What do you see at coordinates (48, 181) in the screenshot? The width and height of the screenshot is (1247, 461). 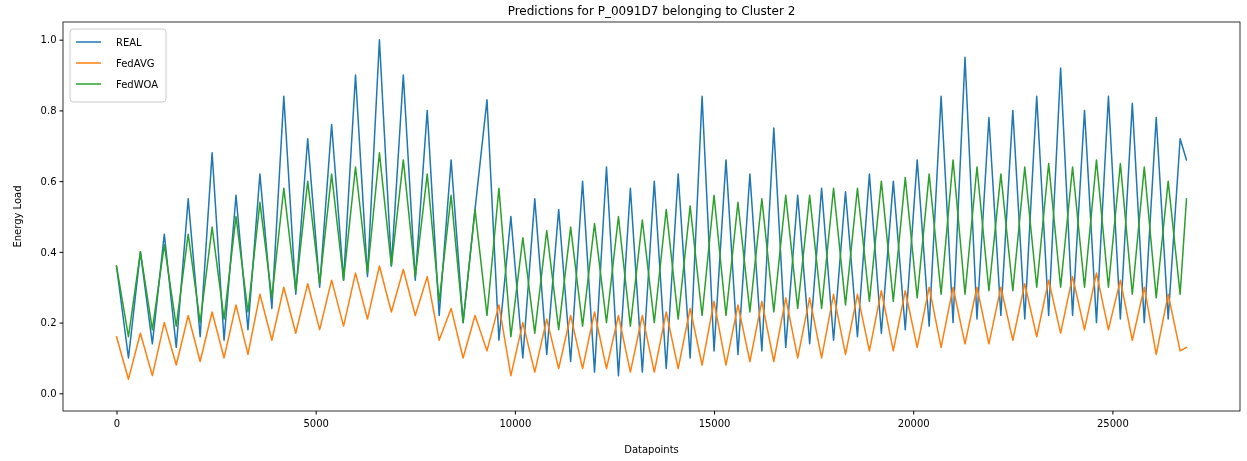 I see `y-tick-label: 0.6` at bounding box center [48, 181].